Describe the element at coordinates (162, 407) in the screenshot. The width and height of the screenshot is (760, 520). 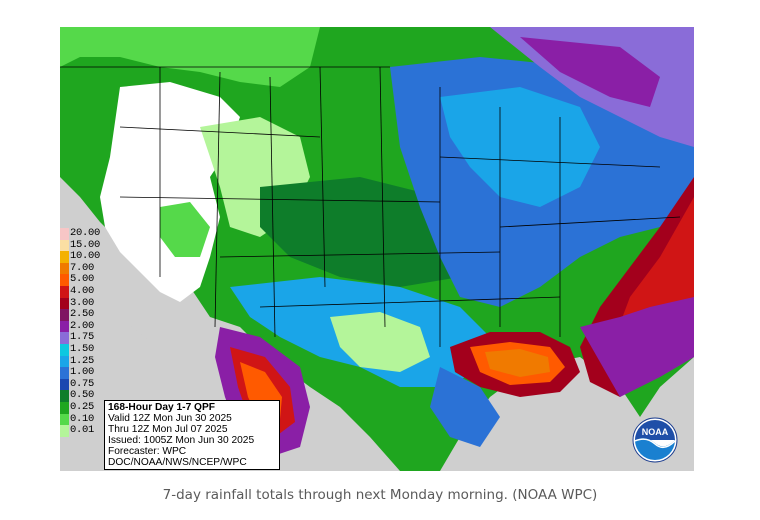
I see `map-title: 168-Hour Day 1-7 QPF` at that location.